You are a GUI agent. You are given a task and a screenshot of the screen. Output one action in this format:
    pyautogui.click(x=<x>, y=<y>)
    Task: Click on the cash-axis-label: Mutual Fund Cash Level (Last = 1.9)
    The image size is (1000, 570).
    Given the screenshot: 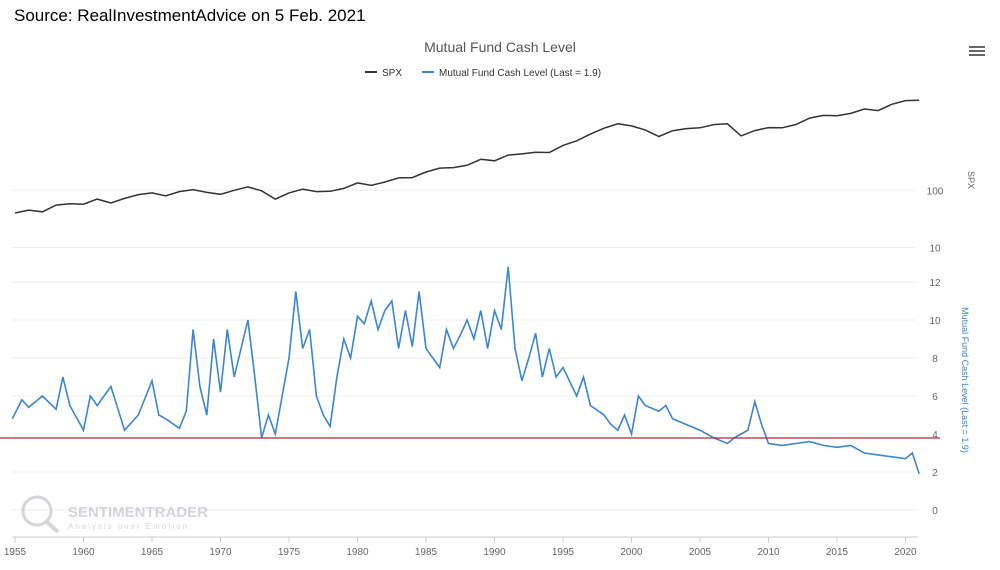 What is the action you would take?
    pyautogui.click(x=965, y=380)
    